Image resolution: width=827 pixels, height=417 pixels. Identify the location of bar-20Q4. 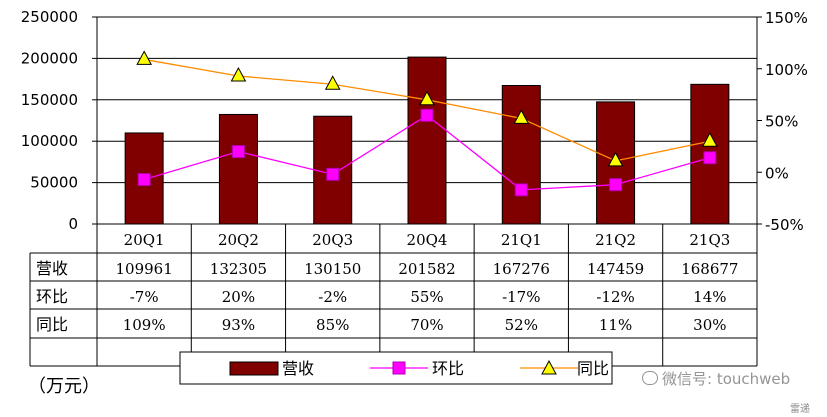
(427, 140).